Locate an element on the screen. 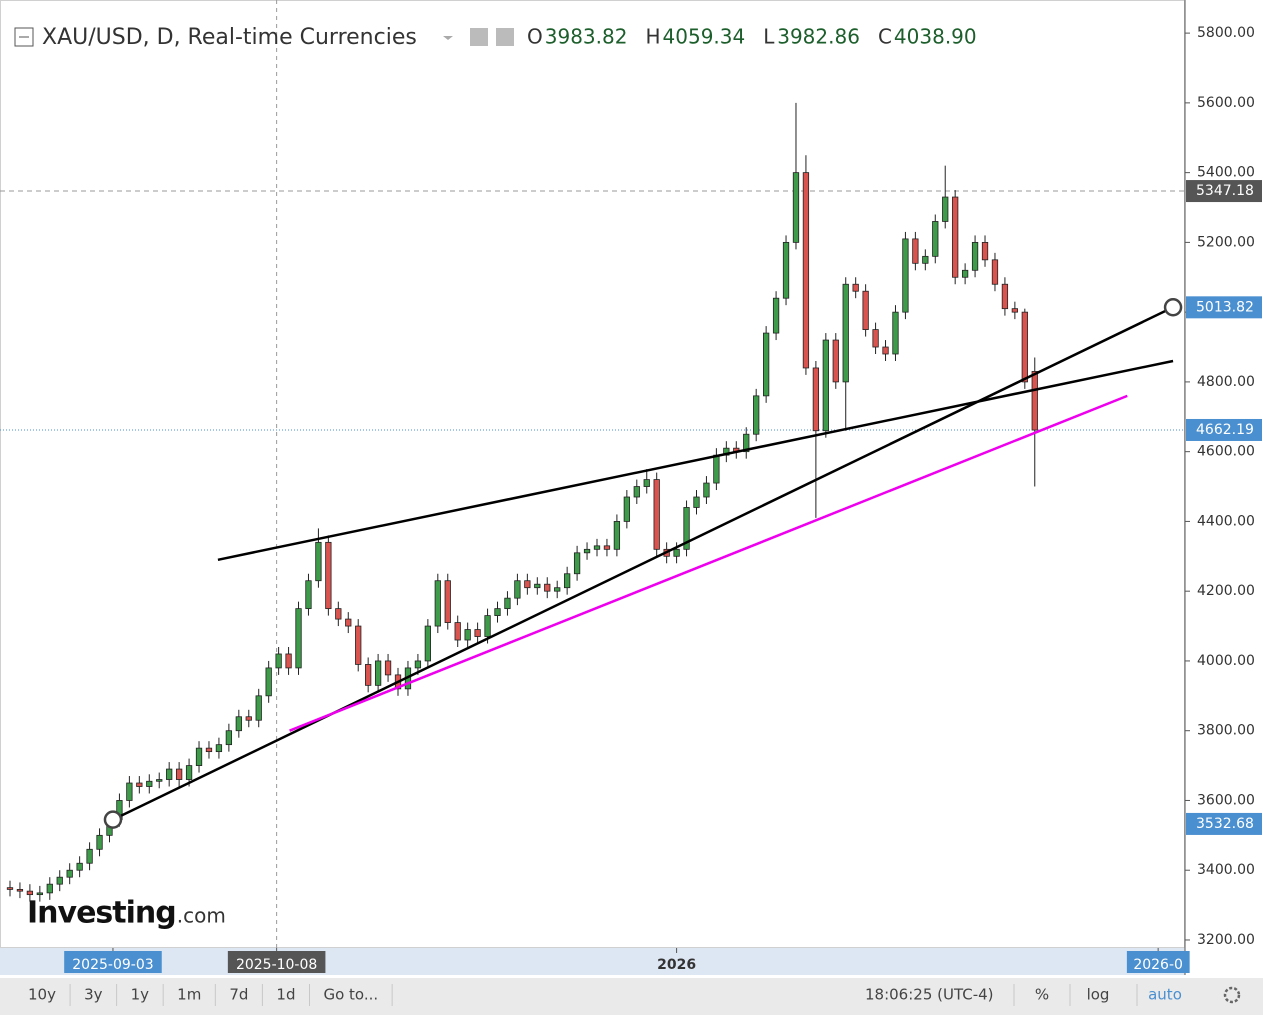 The width and height of the screenshot is (1263, 1015). range-button: 1y is located at coordinates (140, 995).